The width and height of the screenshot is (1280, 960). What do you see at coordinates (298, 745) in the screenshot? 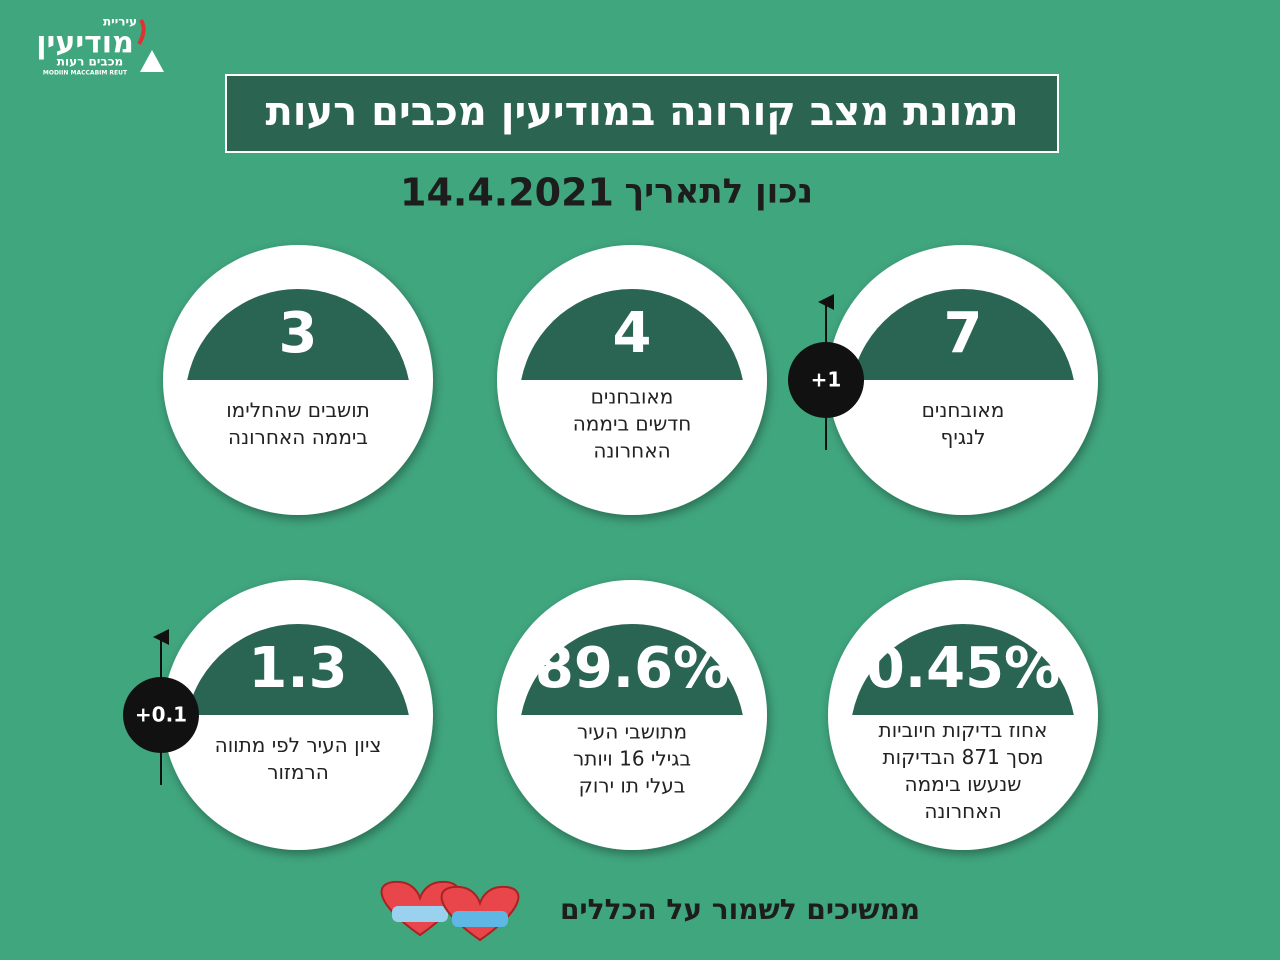
I see `card-label: ציון העיר לפי מתווה` at bounding box center [298, 745].